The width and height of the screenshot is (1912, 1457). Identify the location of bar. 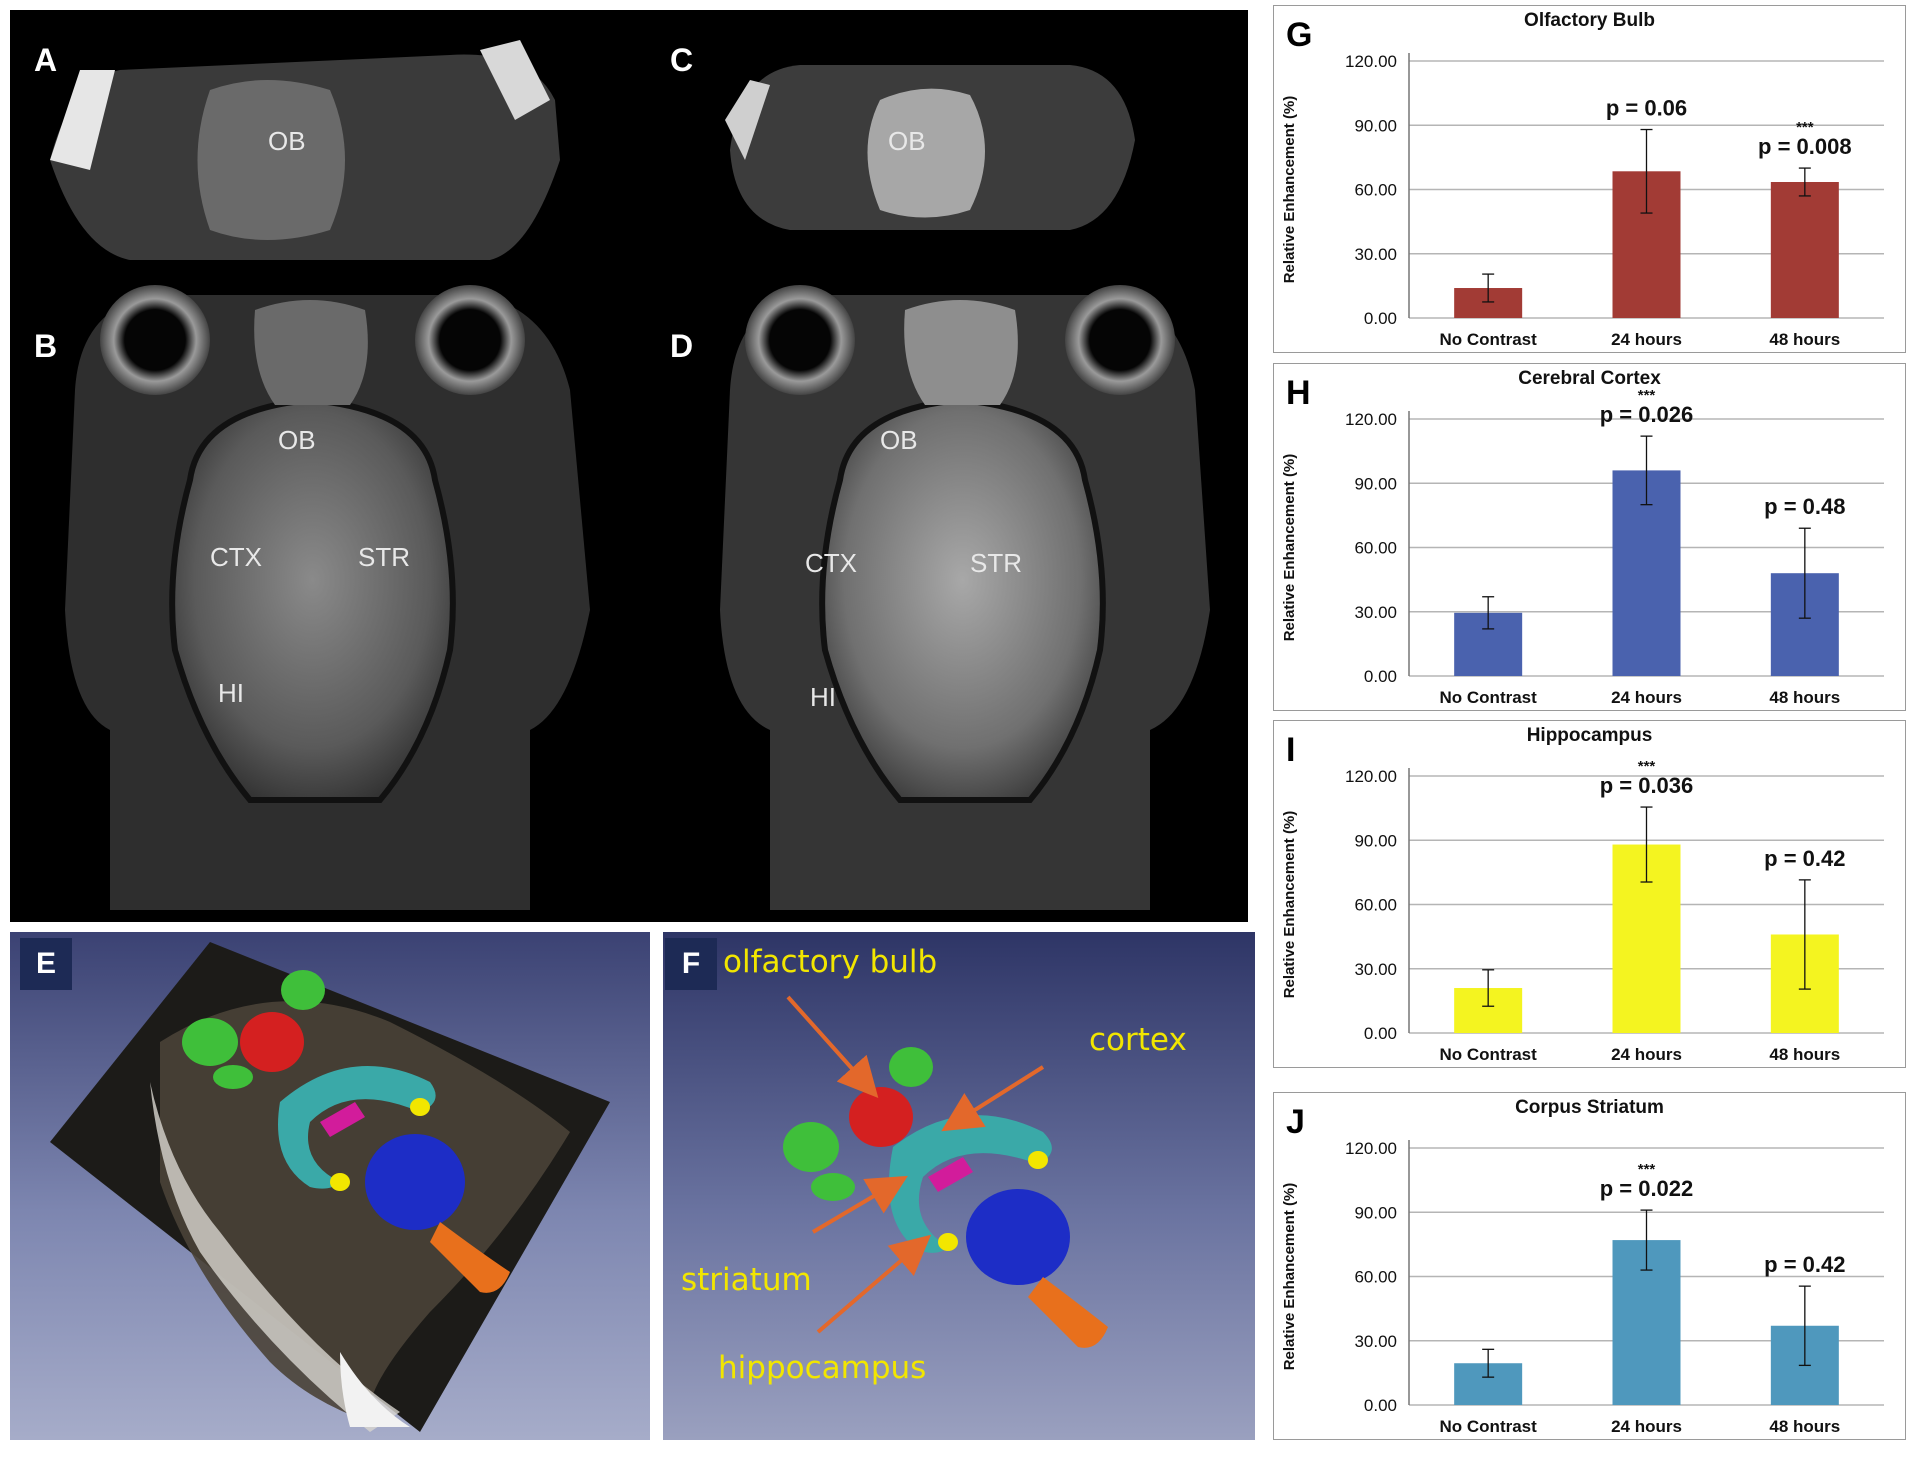
(1804, 250).